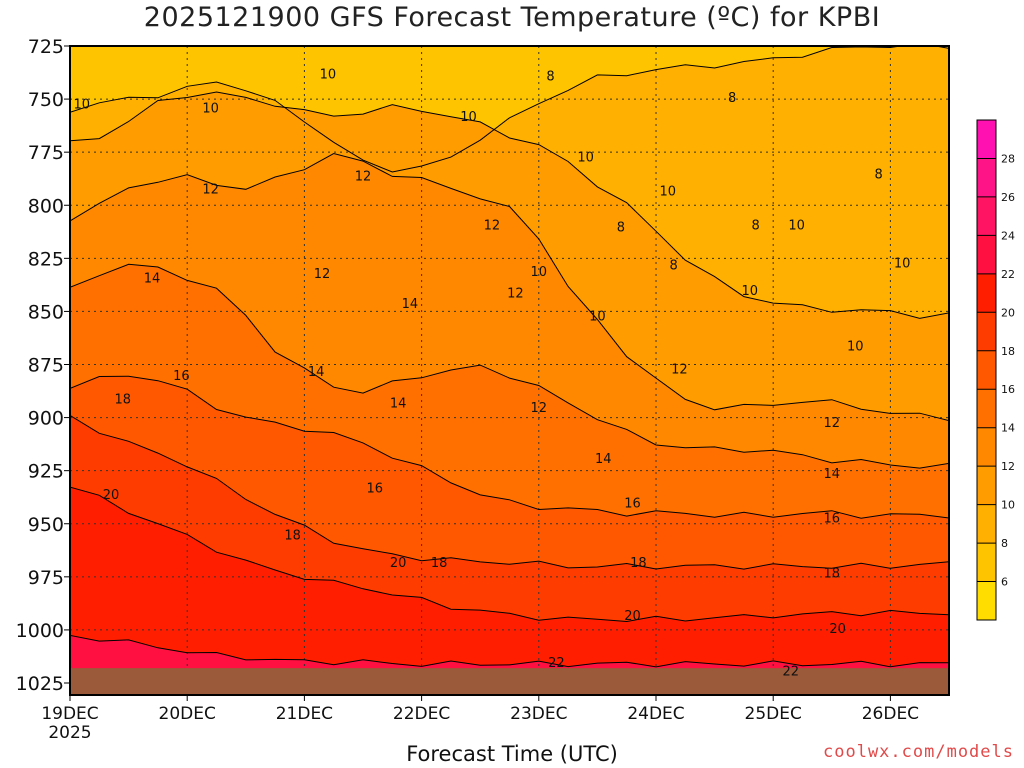 This screenshot has width=1024, height=768. I want to click on x-tick-label: 24DEC, so click(655, 714).